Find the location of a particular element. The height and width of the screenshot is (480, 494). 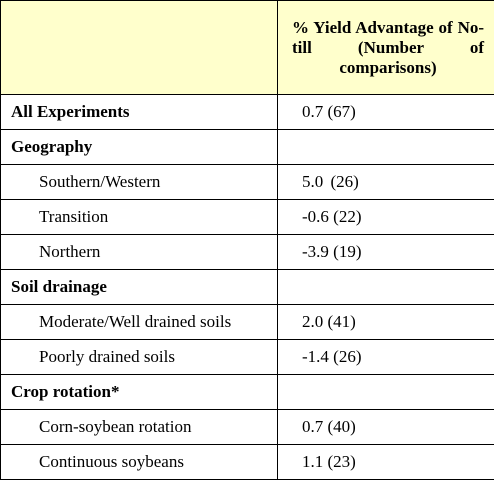

row-value: 0.7 (40) is located at coordinates (386, 427).